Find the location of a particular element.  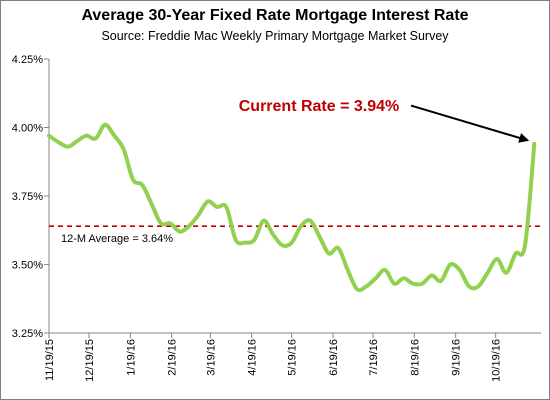

current-rate-arrow is located at coordinates (468, 122).